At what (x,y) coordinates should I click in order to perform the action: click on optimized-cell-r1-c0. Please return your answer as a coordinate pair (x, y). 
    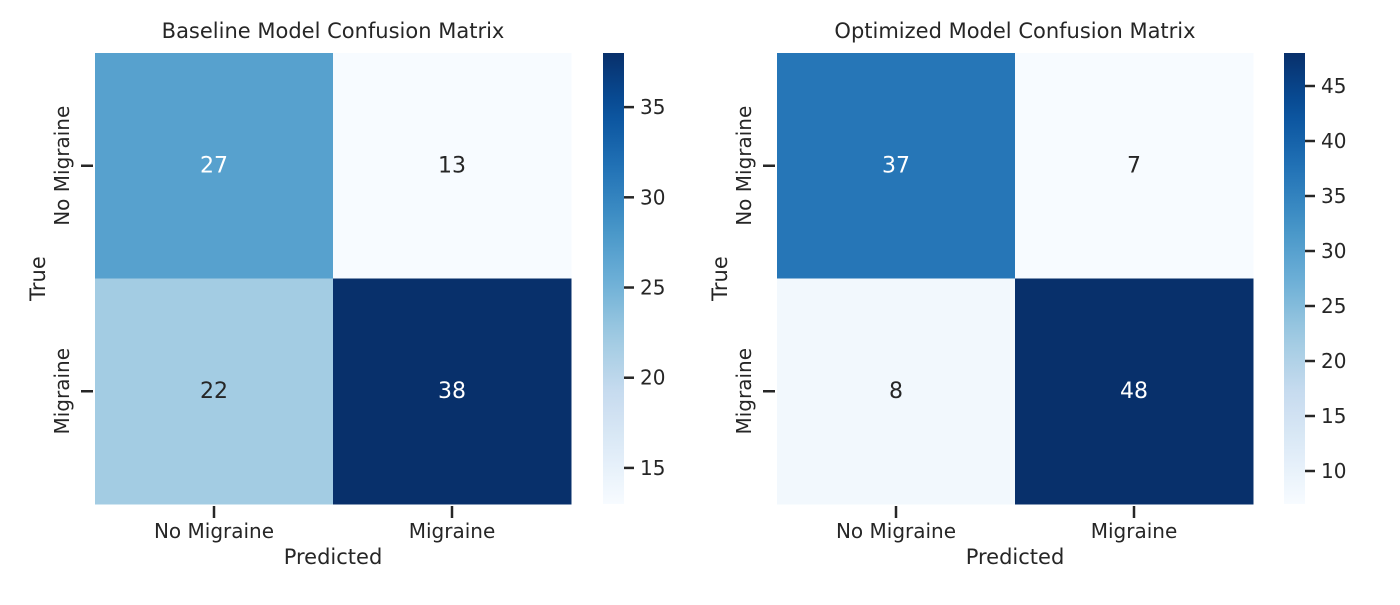
    Looking at the image, I should click on (896, 391).